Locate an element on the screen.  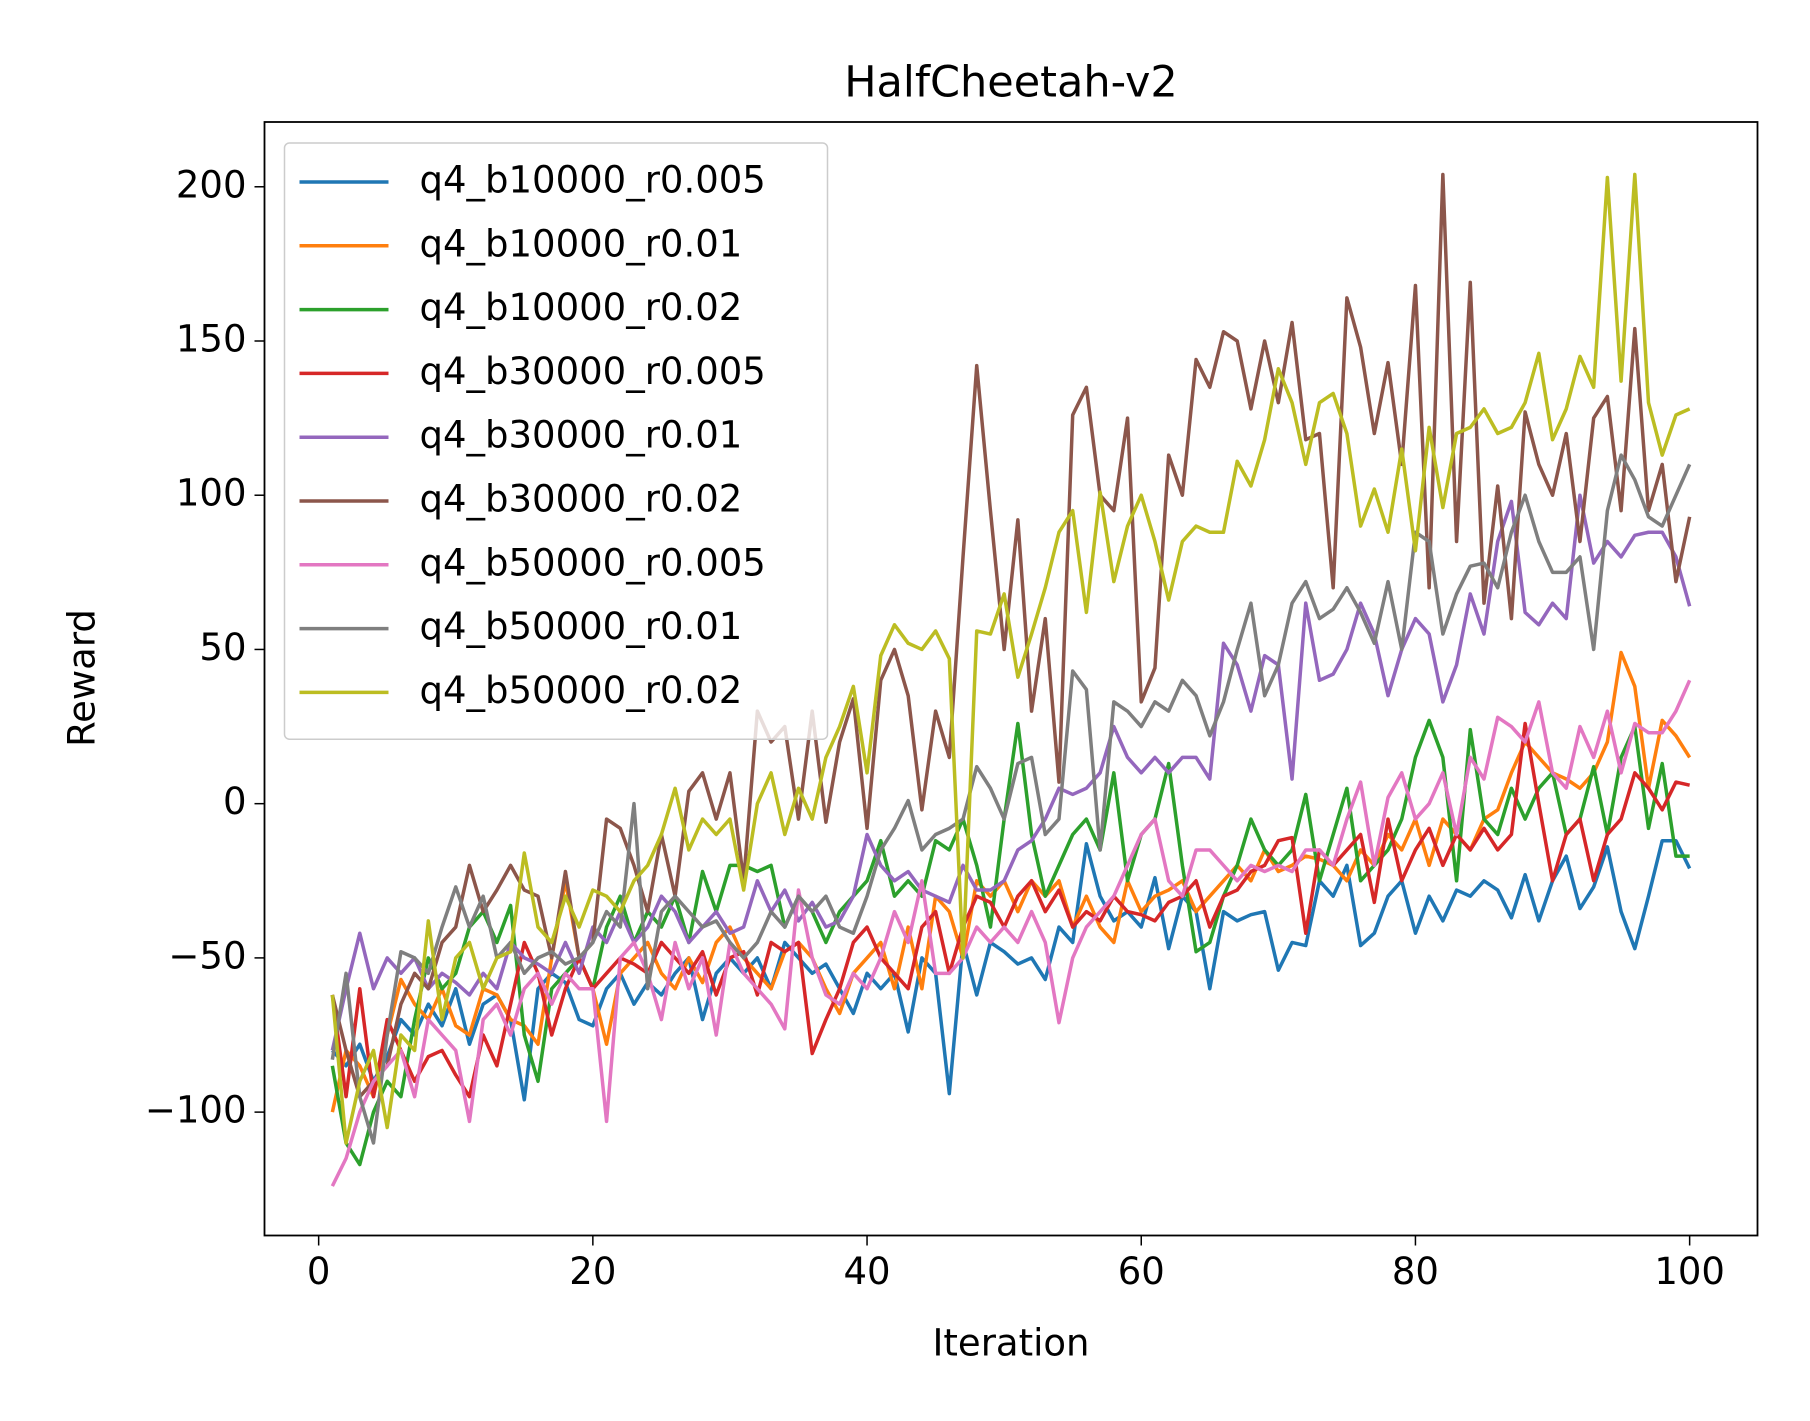
legend-label: q4_b50000_r0.005 is located at coordinates (593, 562).